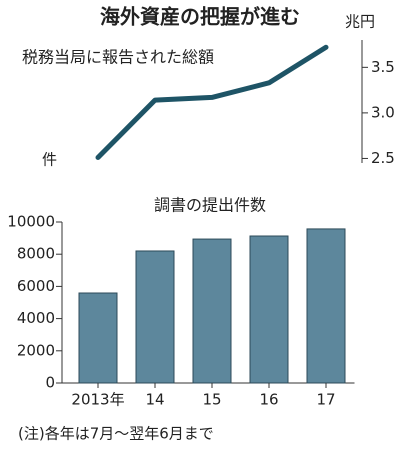 Image resolution: width=400 pixels, height=453 pixels. I want to click on bar-subtitle: 調書の提出件数, so click(210, 205).